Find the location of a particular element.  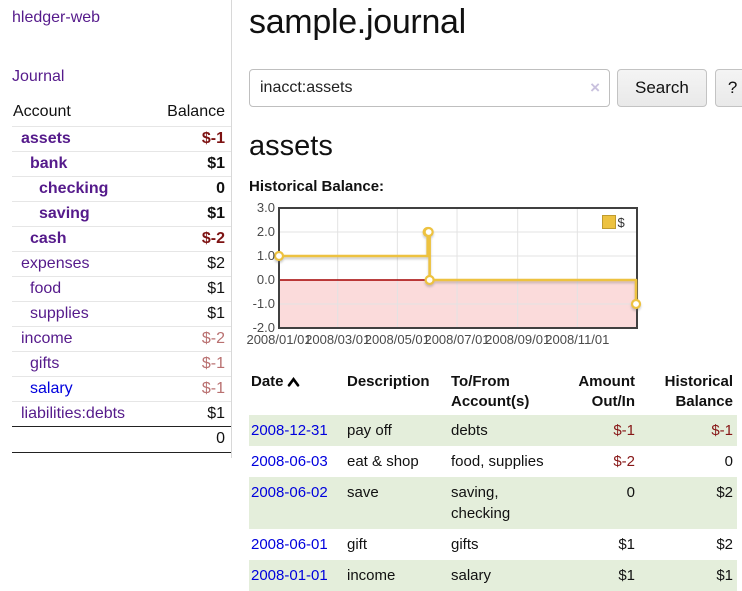

transaction-date-link: 2008-06-01 is located at coordinates (289, 544).